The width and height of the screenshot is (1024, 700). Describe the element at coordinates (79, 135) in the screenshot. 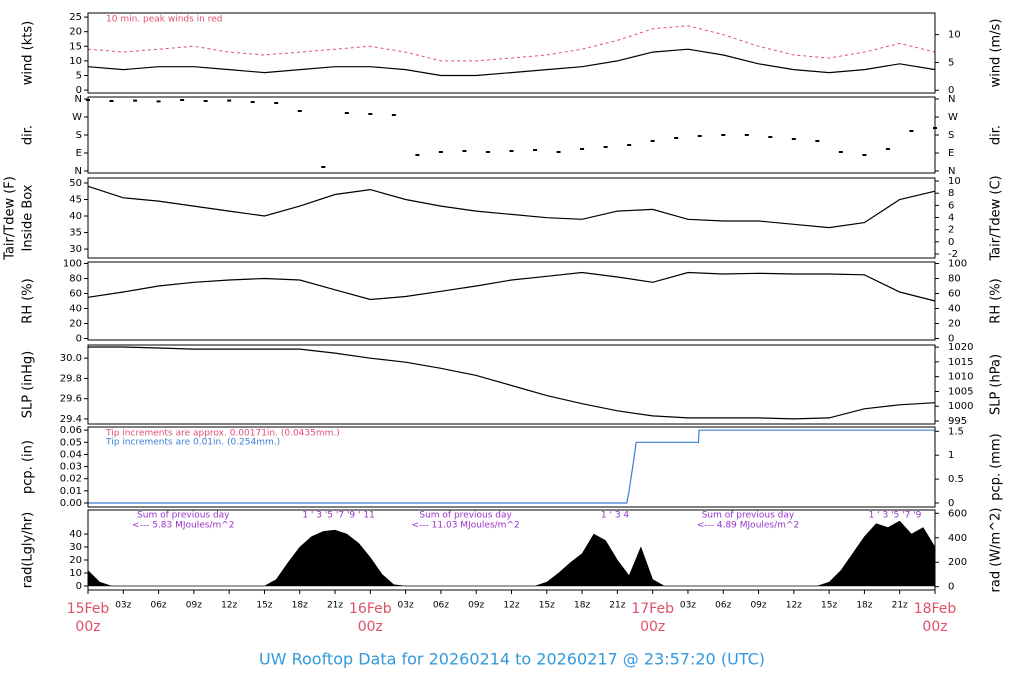

I see `y-tick-label: S` at that location.